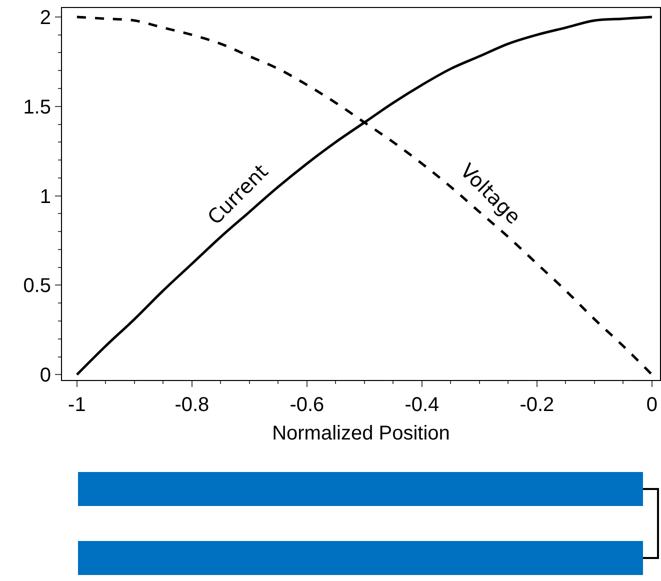  What do you see at coordinates (537, 405) in the screenshot?
I see `x-tick-label: -0.2` at bounding box center [537, 405].